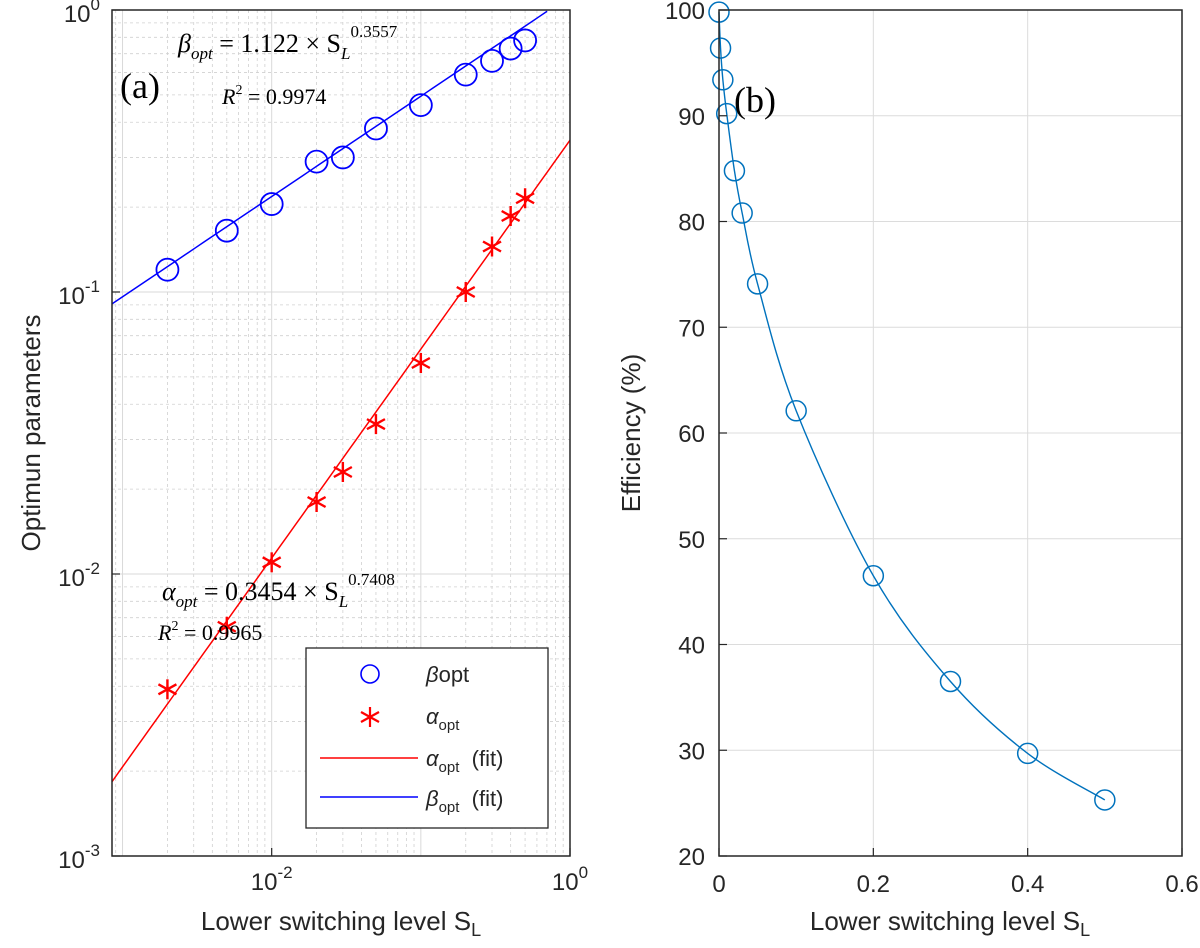 The height and width of the screenshot is (948, 1200). I want to click on legend-beta-marker-symbol, so click(370, 674).